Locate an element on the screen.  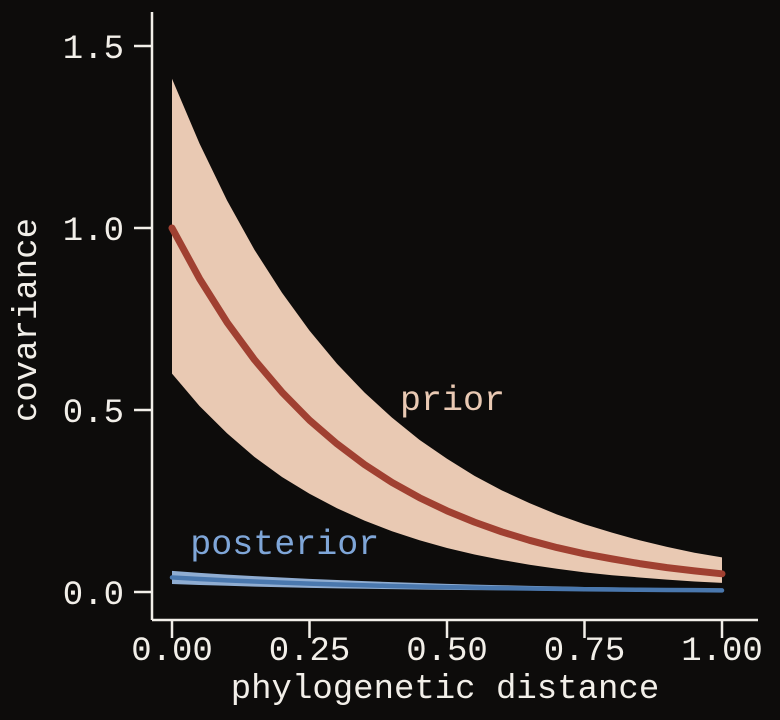
x-tick-label: 0.50 is located at coordinates (447, 652).